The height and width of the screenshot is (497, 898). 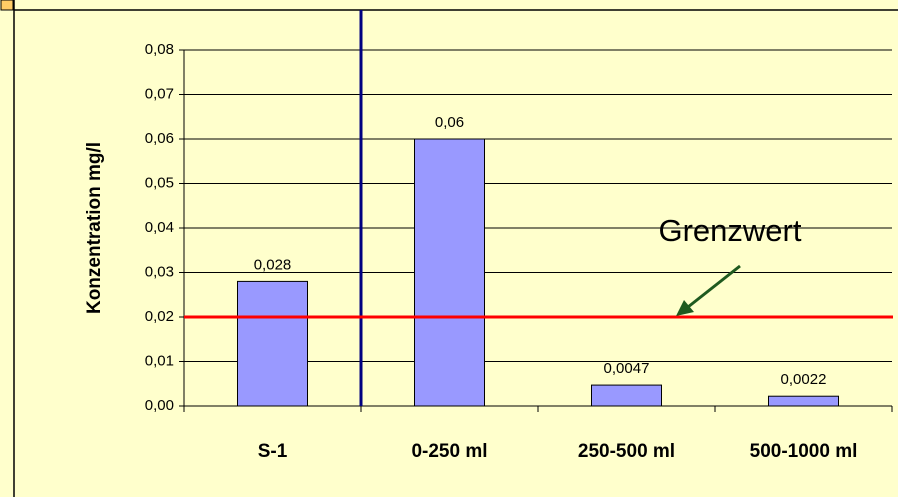 What do you see at coordinates (449, 451) in the screenshot?
I see `x-tick-label: 0-250 ml` at bounding box center [449, 451].